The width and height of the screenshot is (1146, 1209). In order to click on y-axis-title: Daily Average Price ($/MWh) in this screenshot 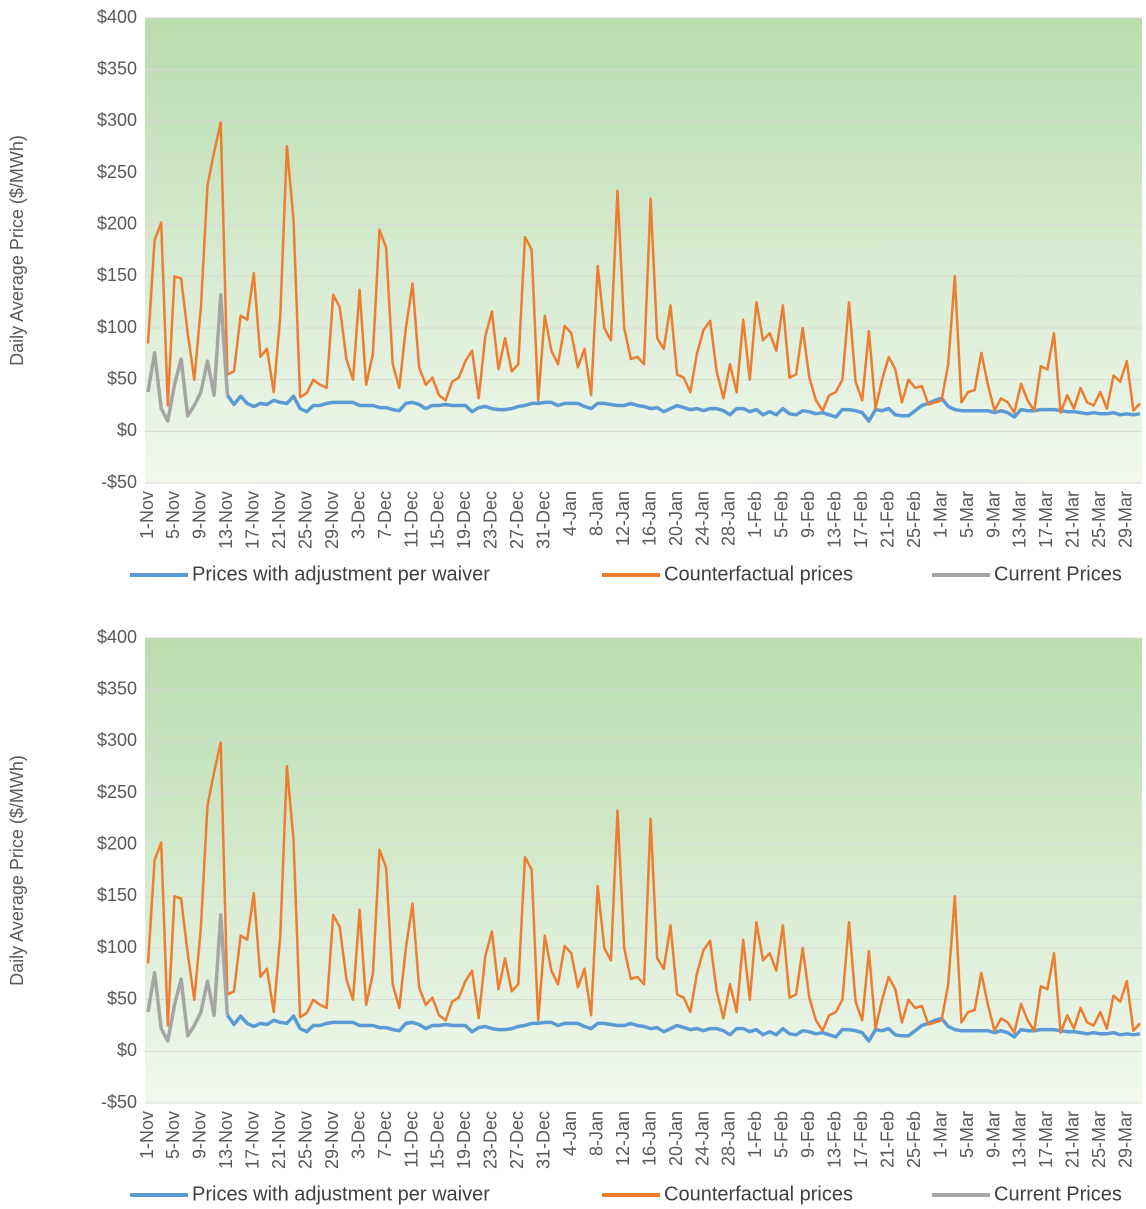, I will do `click(17, 870)`.